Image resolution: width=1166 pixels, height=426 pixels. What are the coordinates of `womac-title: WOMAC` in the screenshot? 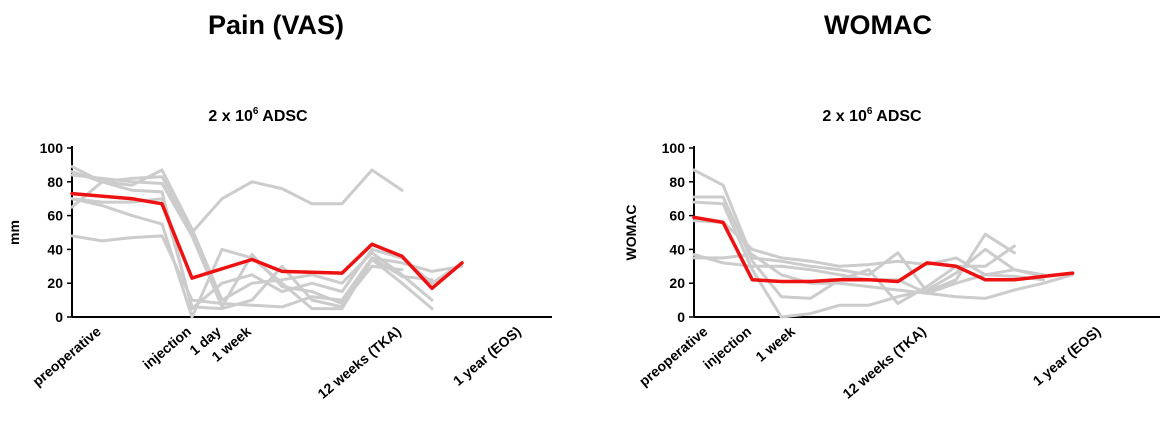 It's located at (878, 25).